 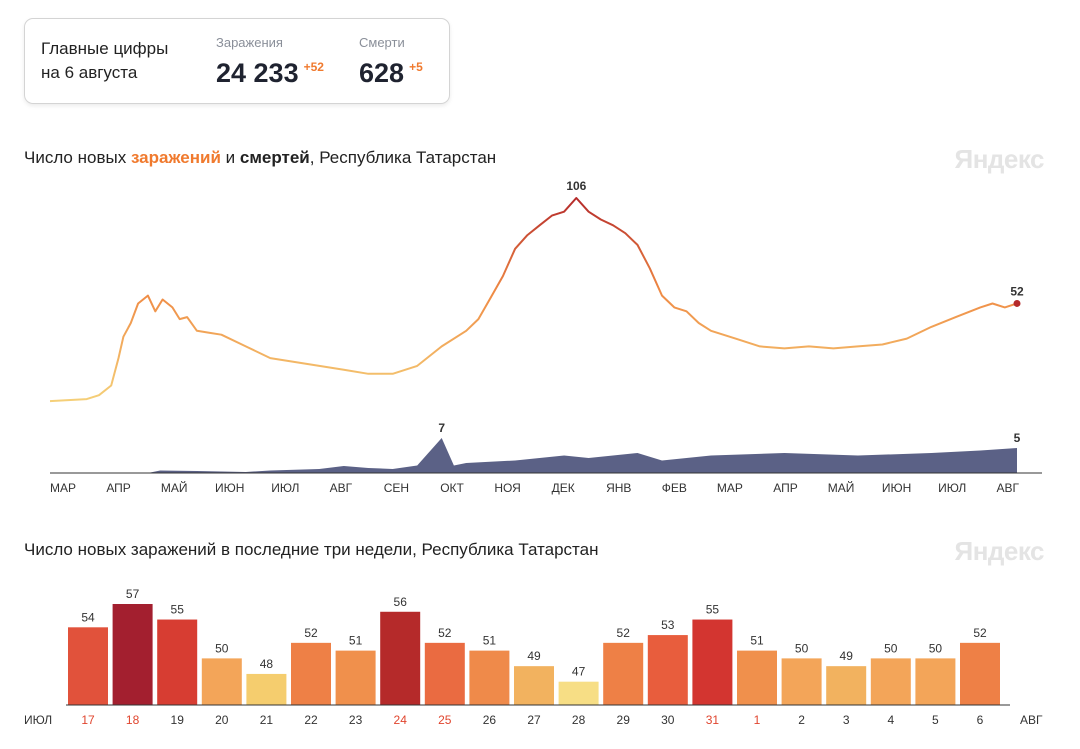 What do you see at coordinates (801, 720) in the screenshot?
I see `bar-category-label: 2` at bounding box center [801, 720].